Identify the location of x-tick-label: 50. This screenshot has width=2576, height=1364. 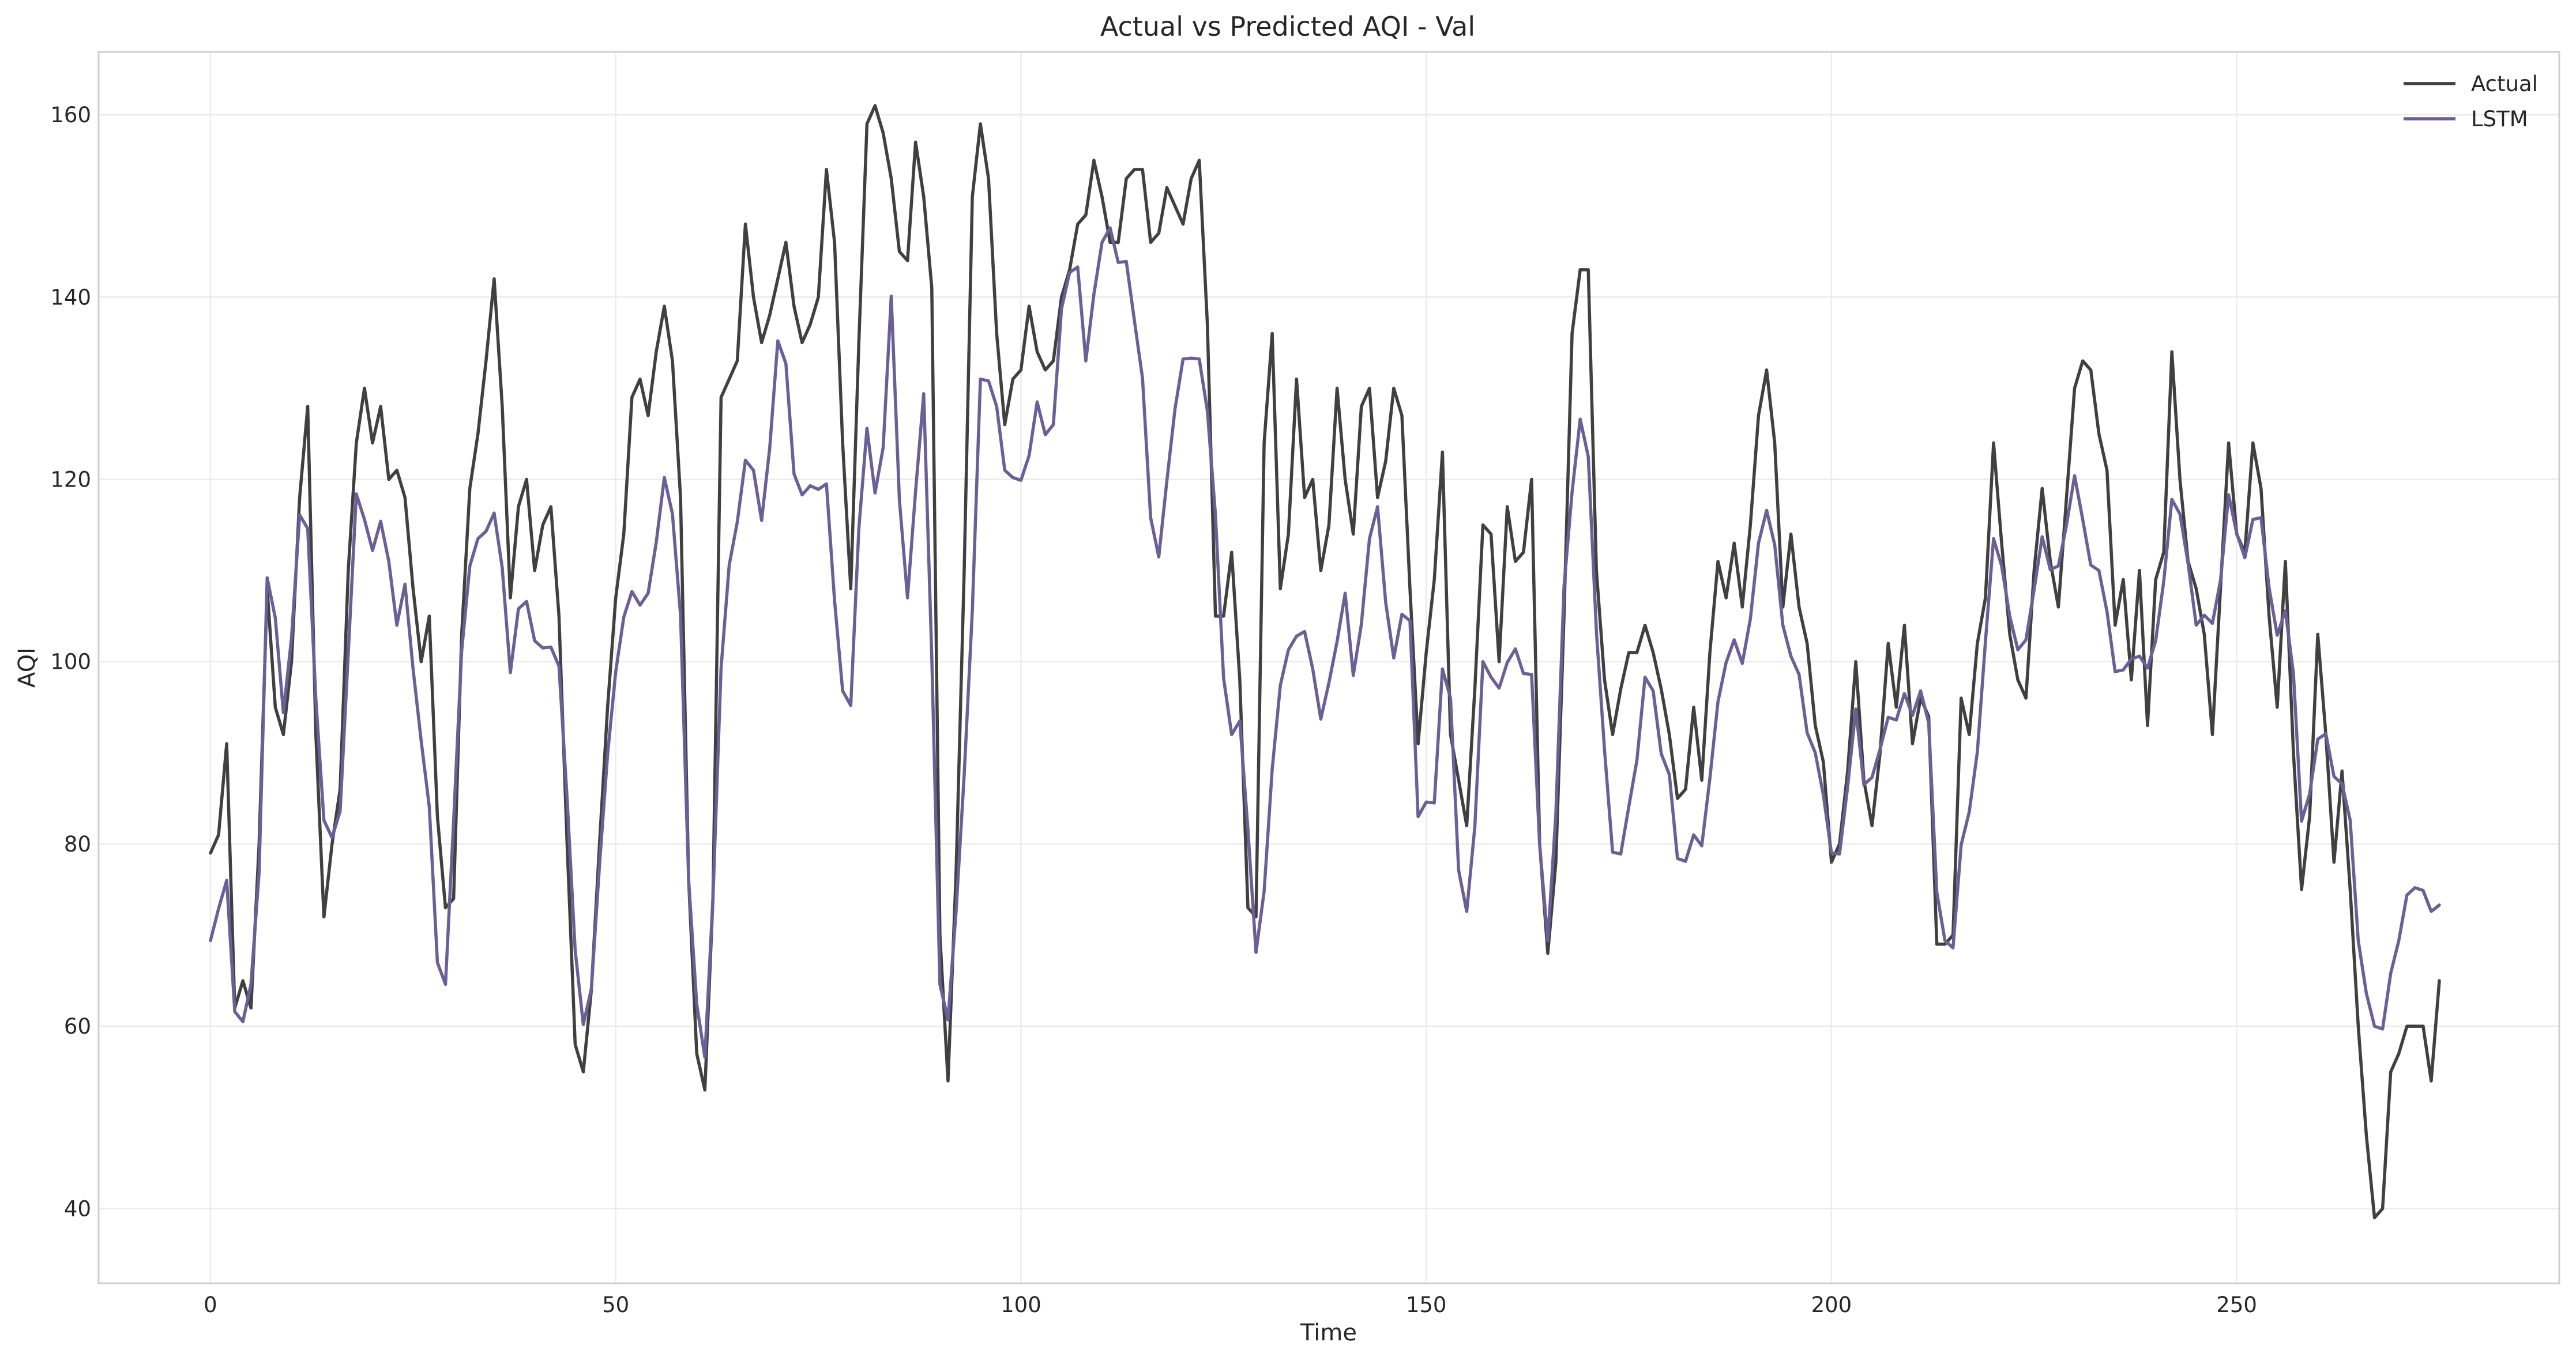
(615, 1305).